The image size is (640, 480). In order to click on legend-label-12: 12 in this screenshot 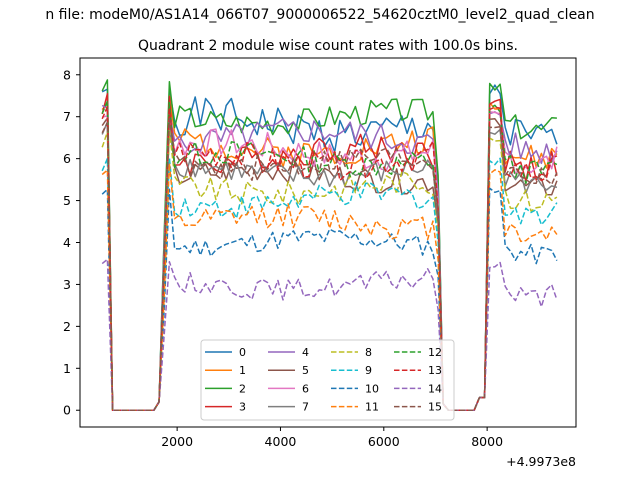, I will do `click(435, 352)`.